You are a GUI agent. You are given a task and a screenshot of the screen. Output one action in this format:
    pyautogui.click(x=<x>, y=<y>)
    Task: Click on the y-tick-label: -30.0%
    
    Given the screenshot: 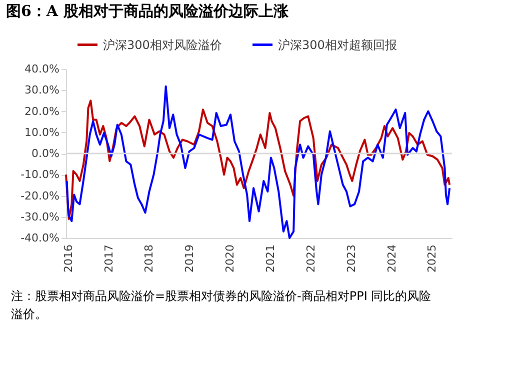 What is the action you would take?
    pyautogui.click(x=40, y=217)
    